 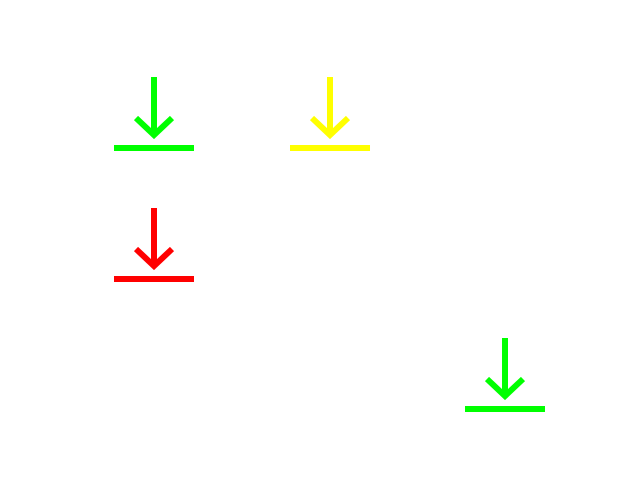 I want to click on download-button-green, so click(x=154, y=115).